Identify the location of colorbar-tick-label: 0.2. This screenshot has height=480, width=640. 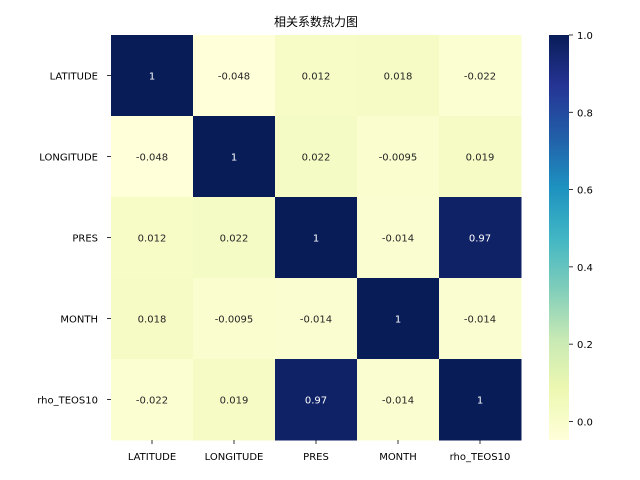
(585, 345).